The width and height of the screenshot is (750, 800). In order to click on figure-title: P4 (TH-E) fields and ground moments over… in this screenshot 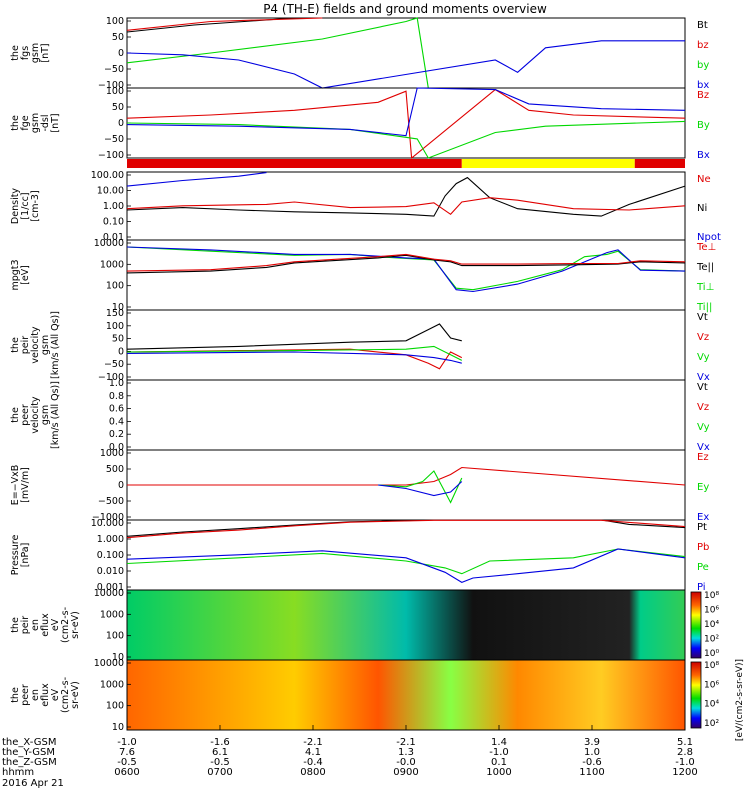, I will do `click(405, 9)`.